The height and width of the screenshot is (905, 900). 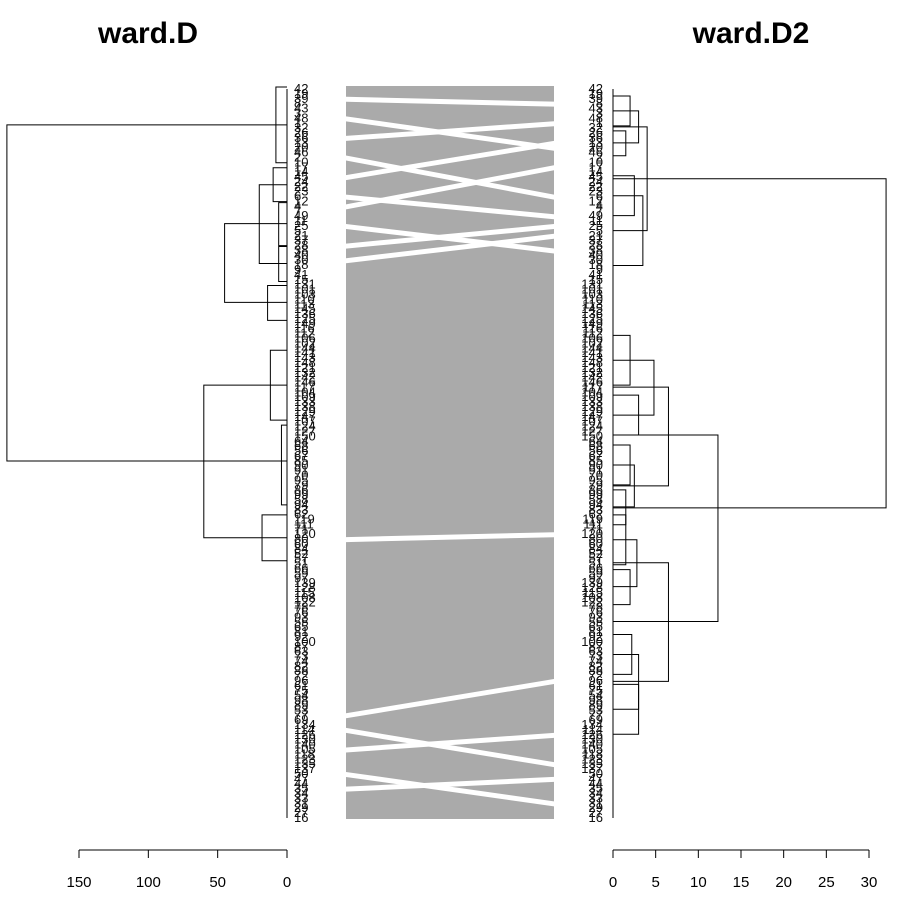 What do you see at coordinates (596, 631) in the screenshot?
I see `right-leaf-label: 81` at bounding box center [596, 631].